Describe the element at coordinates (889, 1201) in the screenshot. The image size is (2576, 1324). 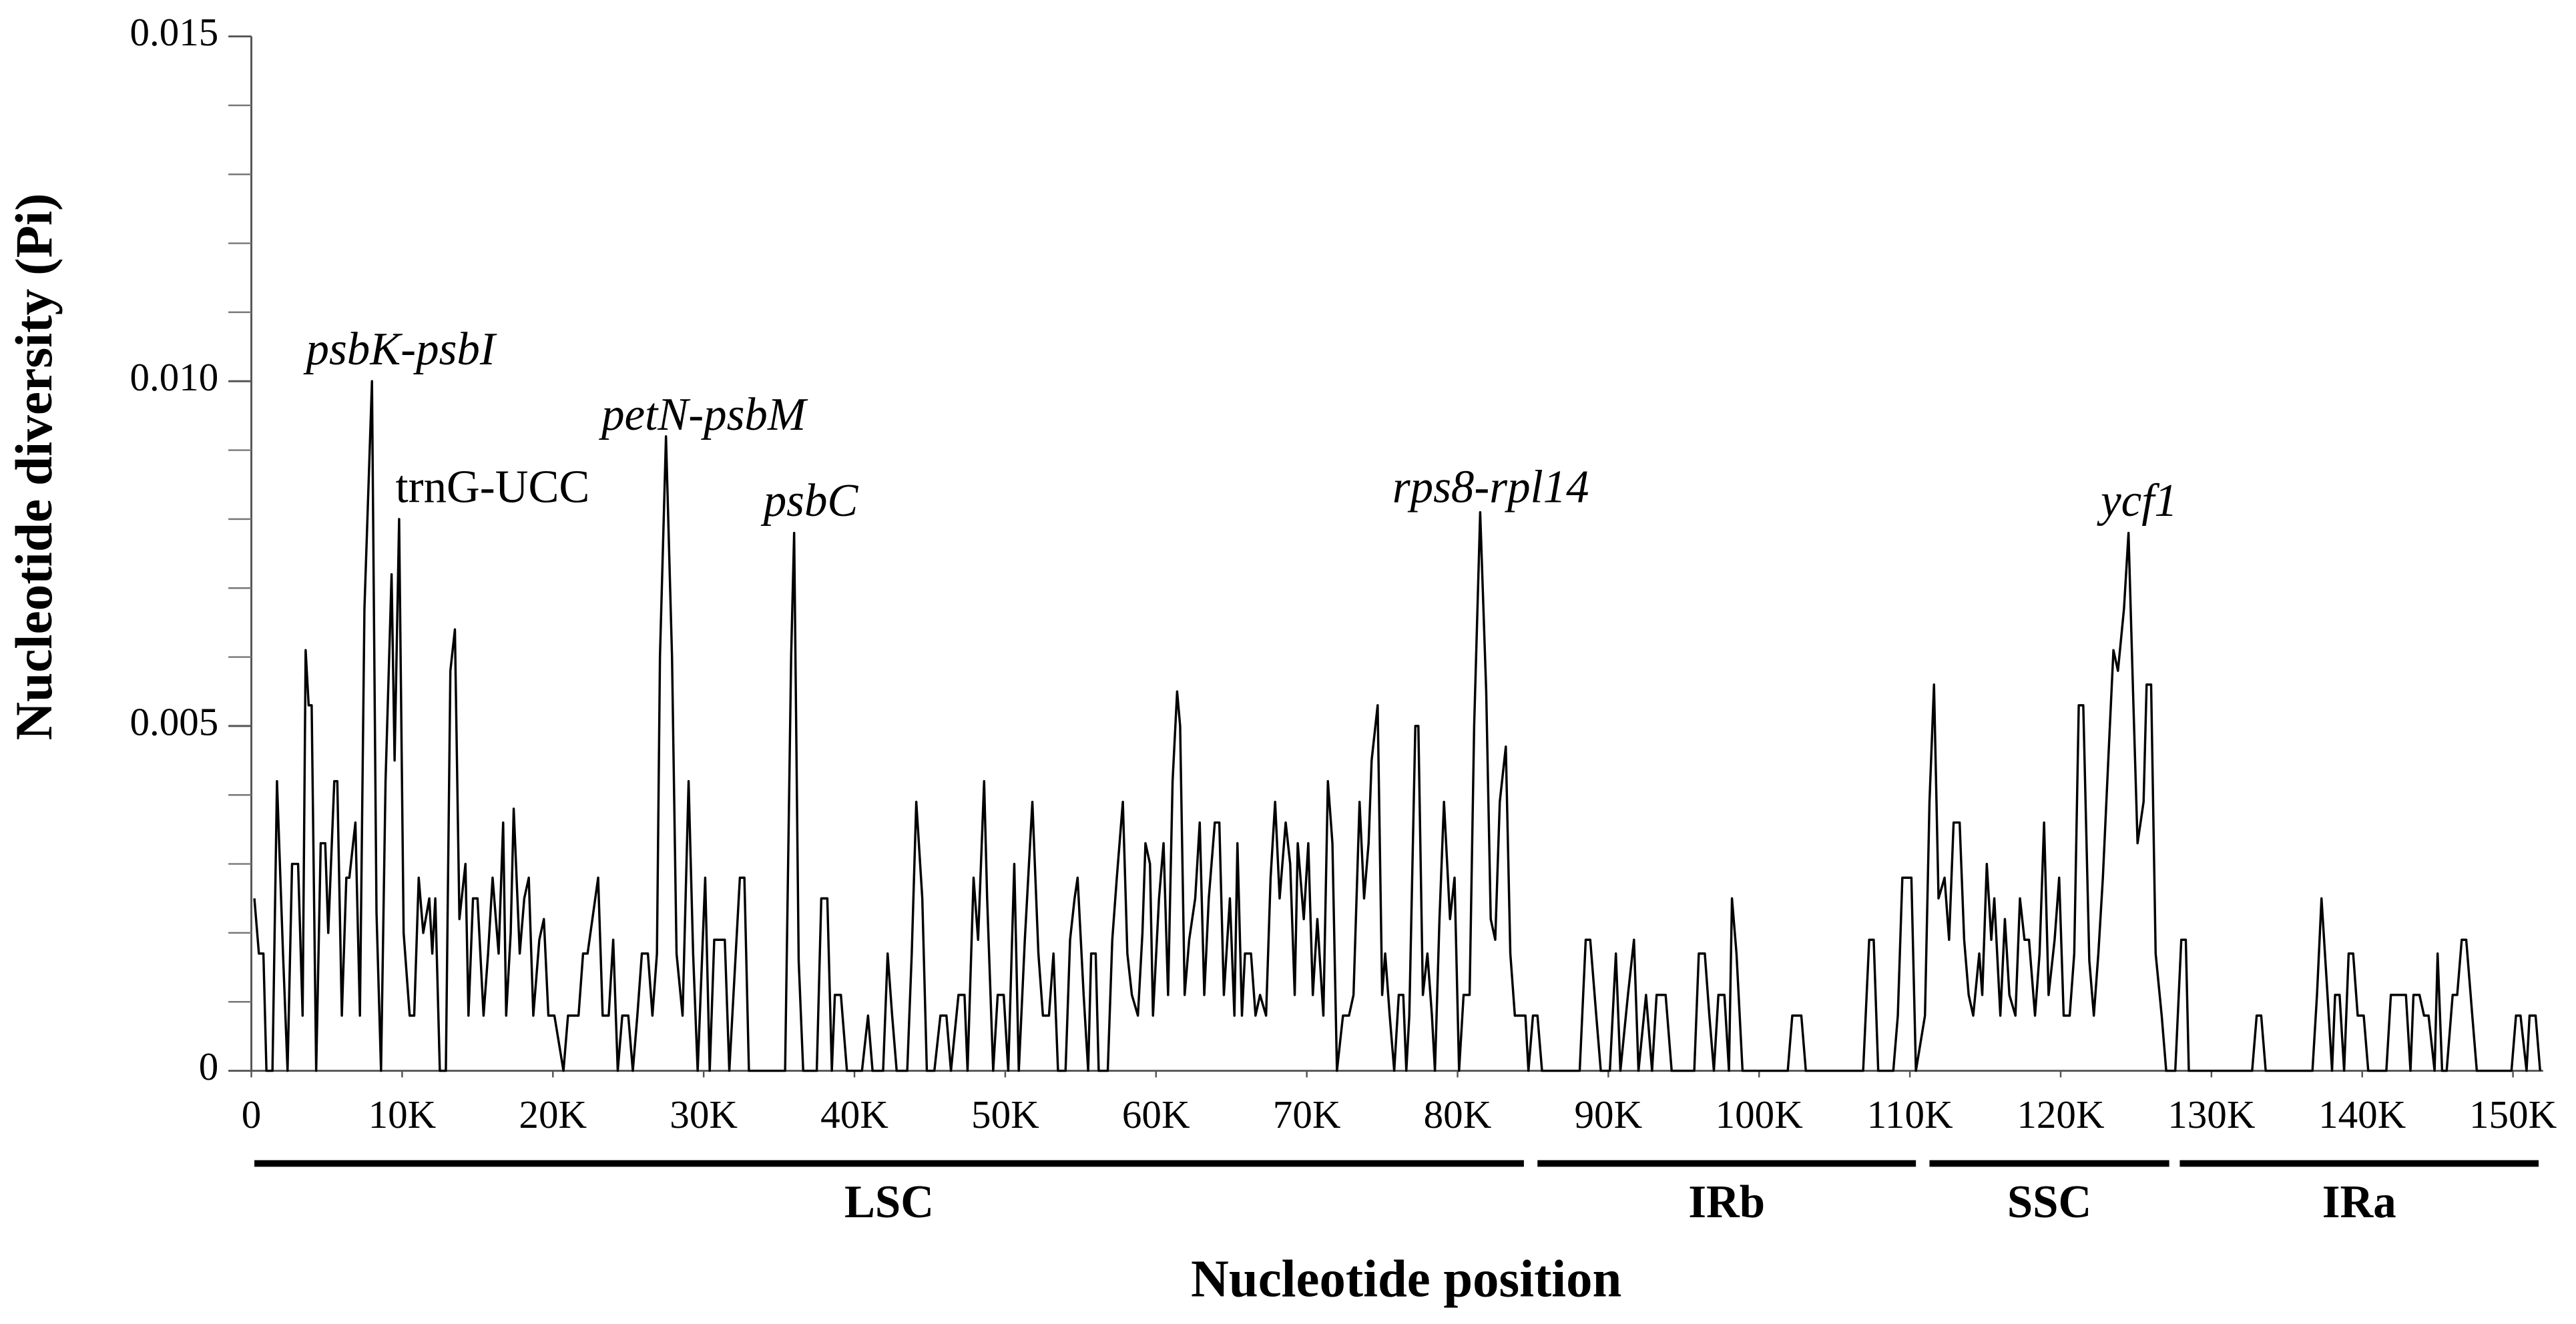
I see `region-label: LSC` at that location.